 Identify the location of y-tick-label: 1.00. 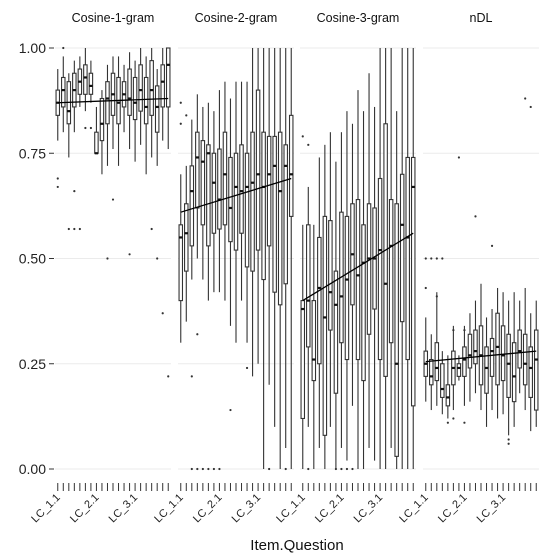
(32, 48).